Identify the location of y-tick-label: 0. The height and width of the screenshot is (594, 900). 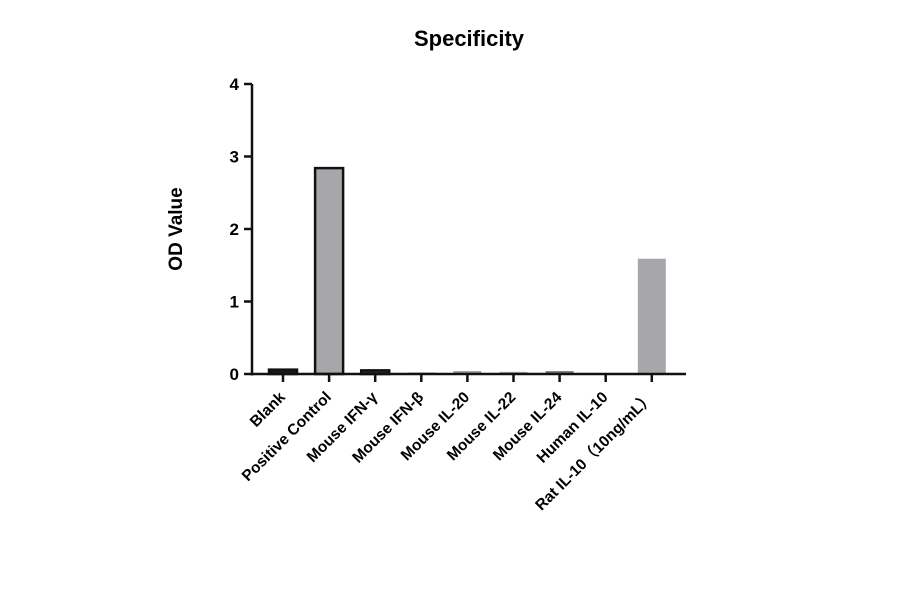
(234, 374).